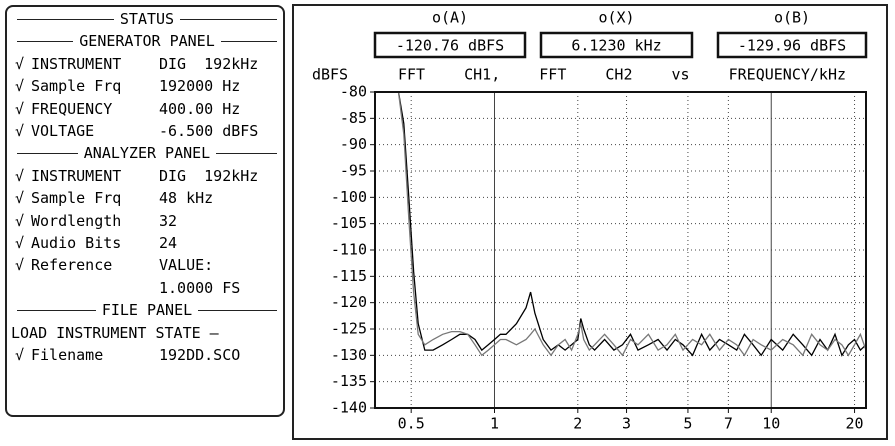 The height and width of the screenshot is (446, 895). I want to click on x-tick-label: 7, so click(728, 424).